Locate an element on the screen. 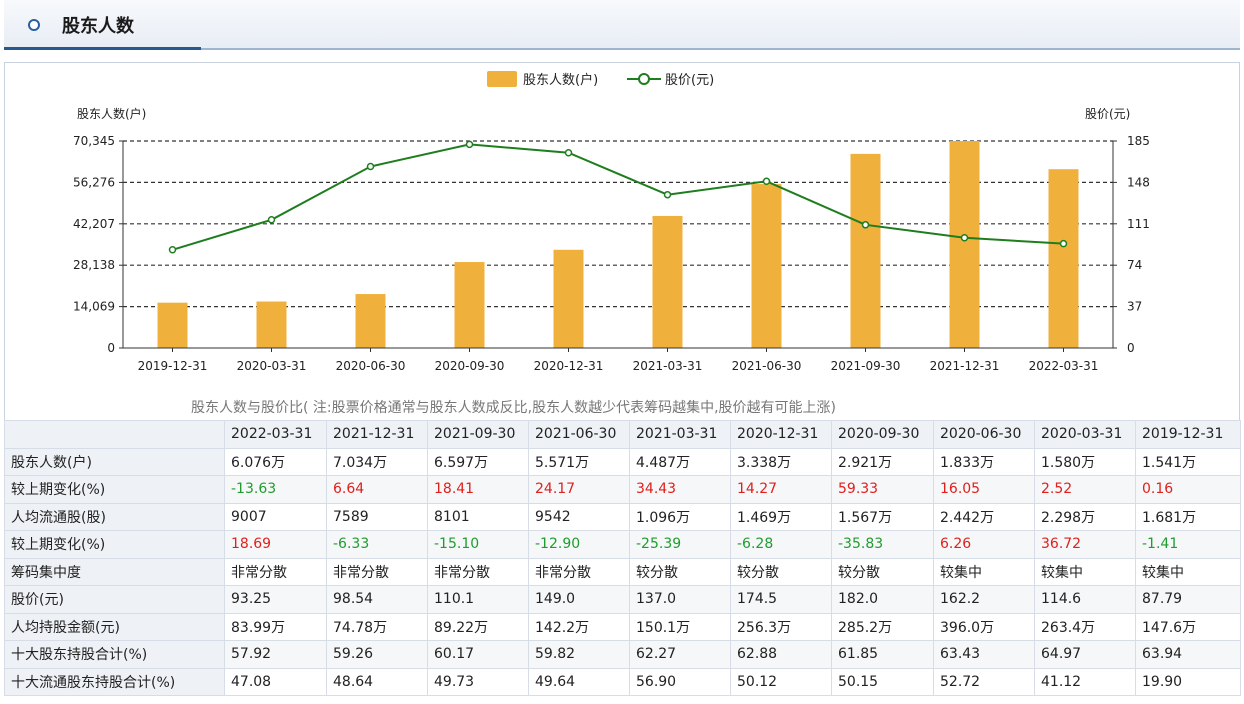 Image resolution: width=1244 pixels, height=704 pixels. y-tick-left: 0 is located at coordinates (111, 348).